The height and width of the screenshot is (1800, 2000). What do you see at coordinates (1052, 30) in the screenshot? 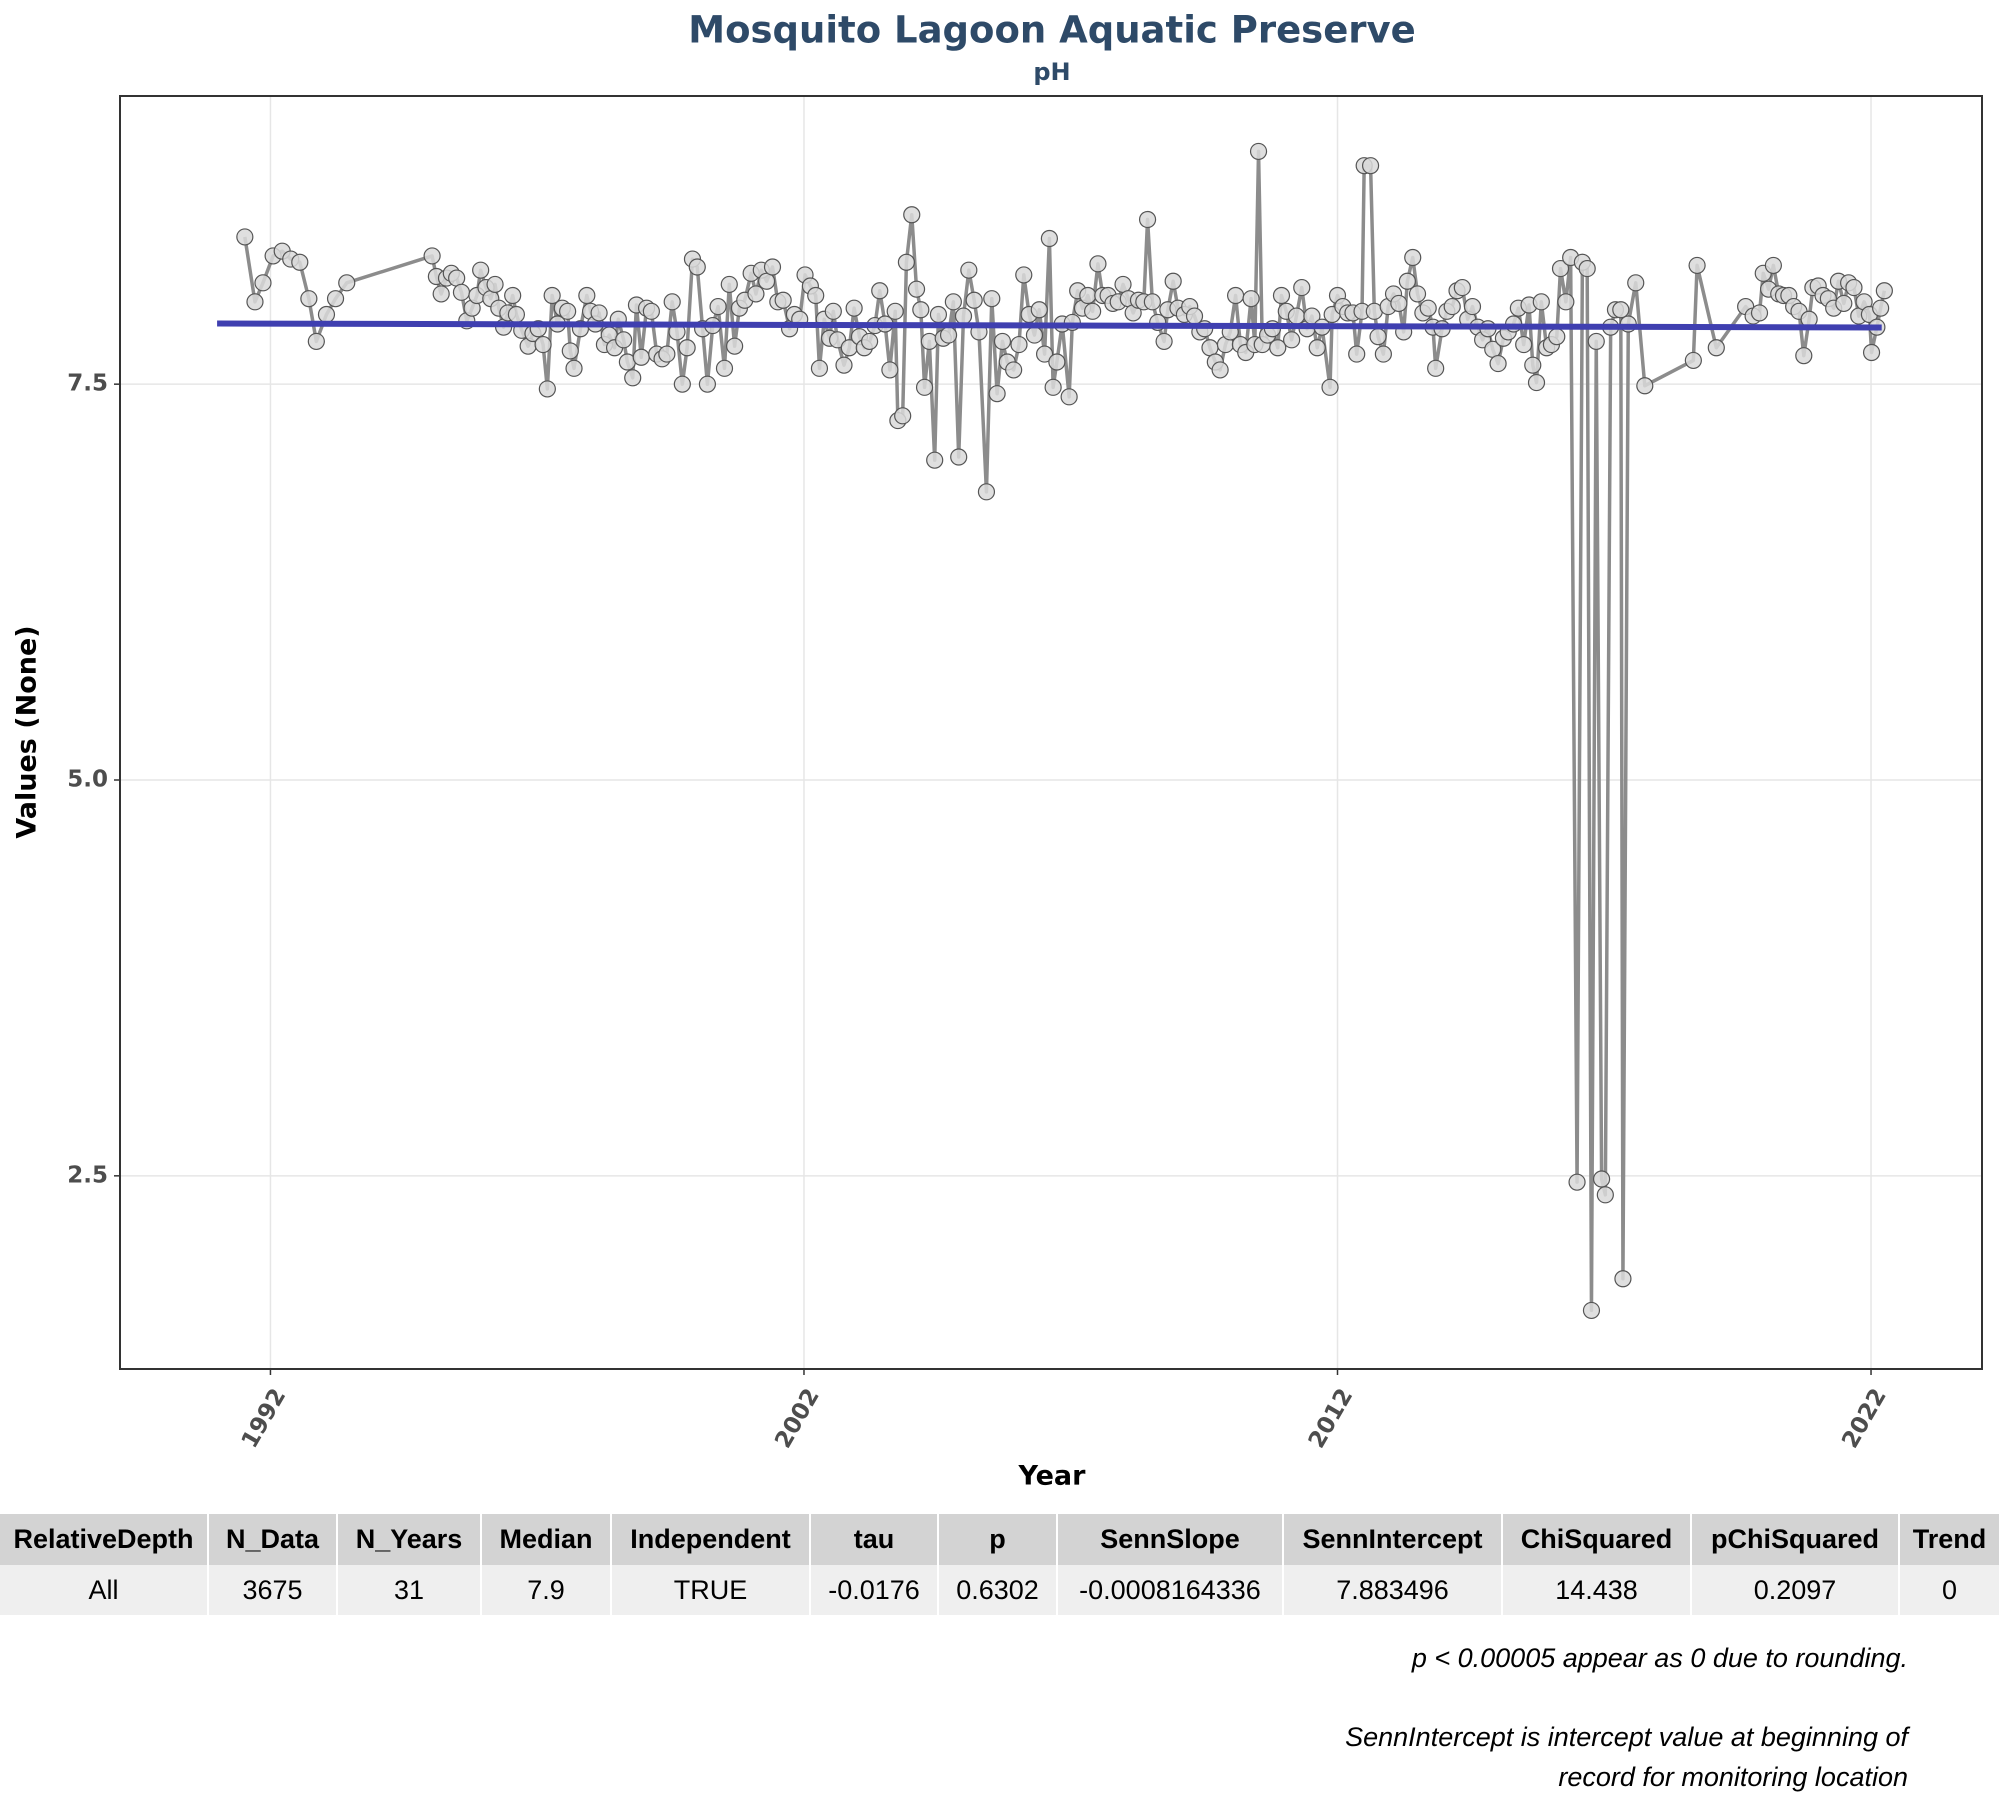
I see `chart-title: Mosquito Lagoon Aquatic Preserve` at bounding box center [1052, 30].